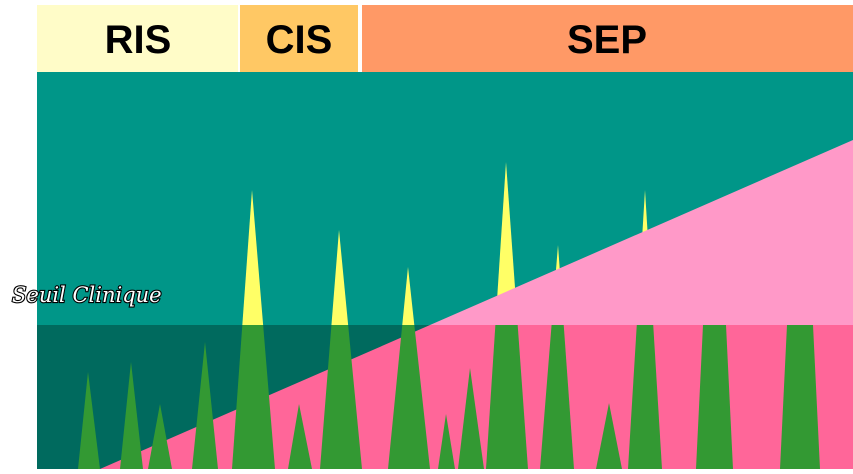  I want to click on ris-band, so click(137, 38).